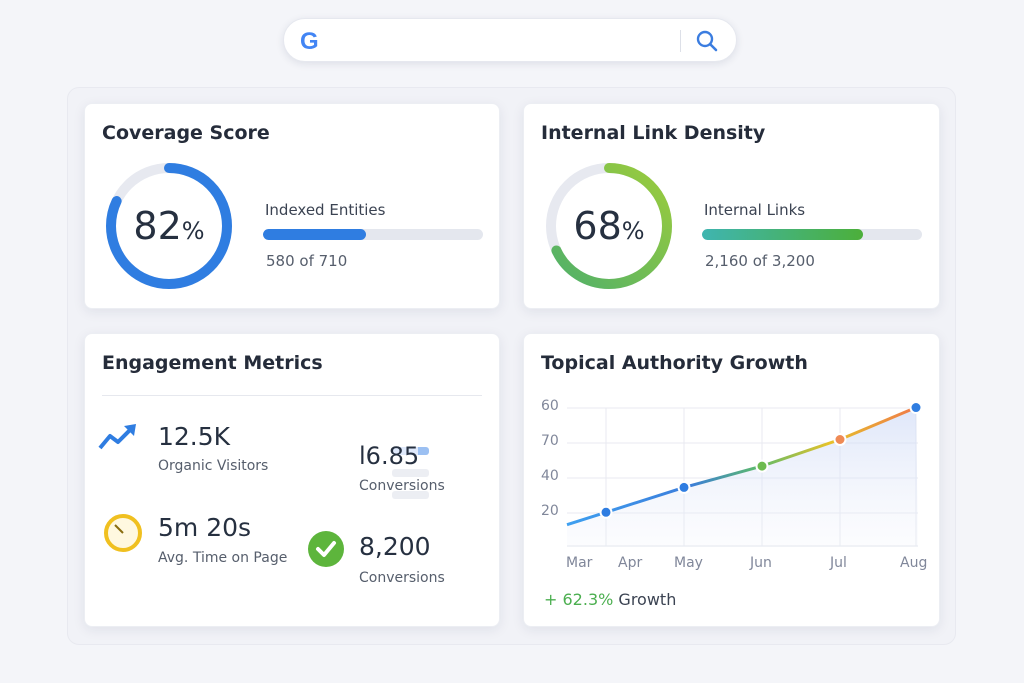 Image resolution: width=1024 pixels, height=683 pixels. Describe the element at coordinates (550, 511) in the screenshot. I see `y-tick-label: 20` at that location.